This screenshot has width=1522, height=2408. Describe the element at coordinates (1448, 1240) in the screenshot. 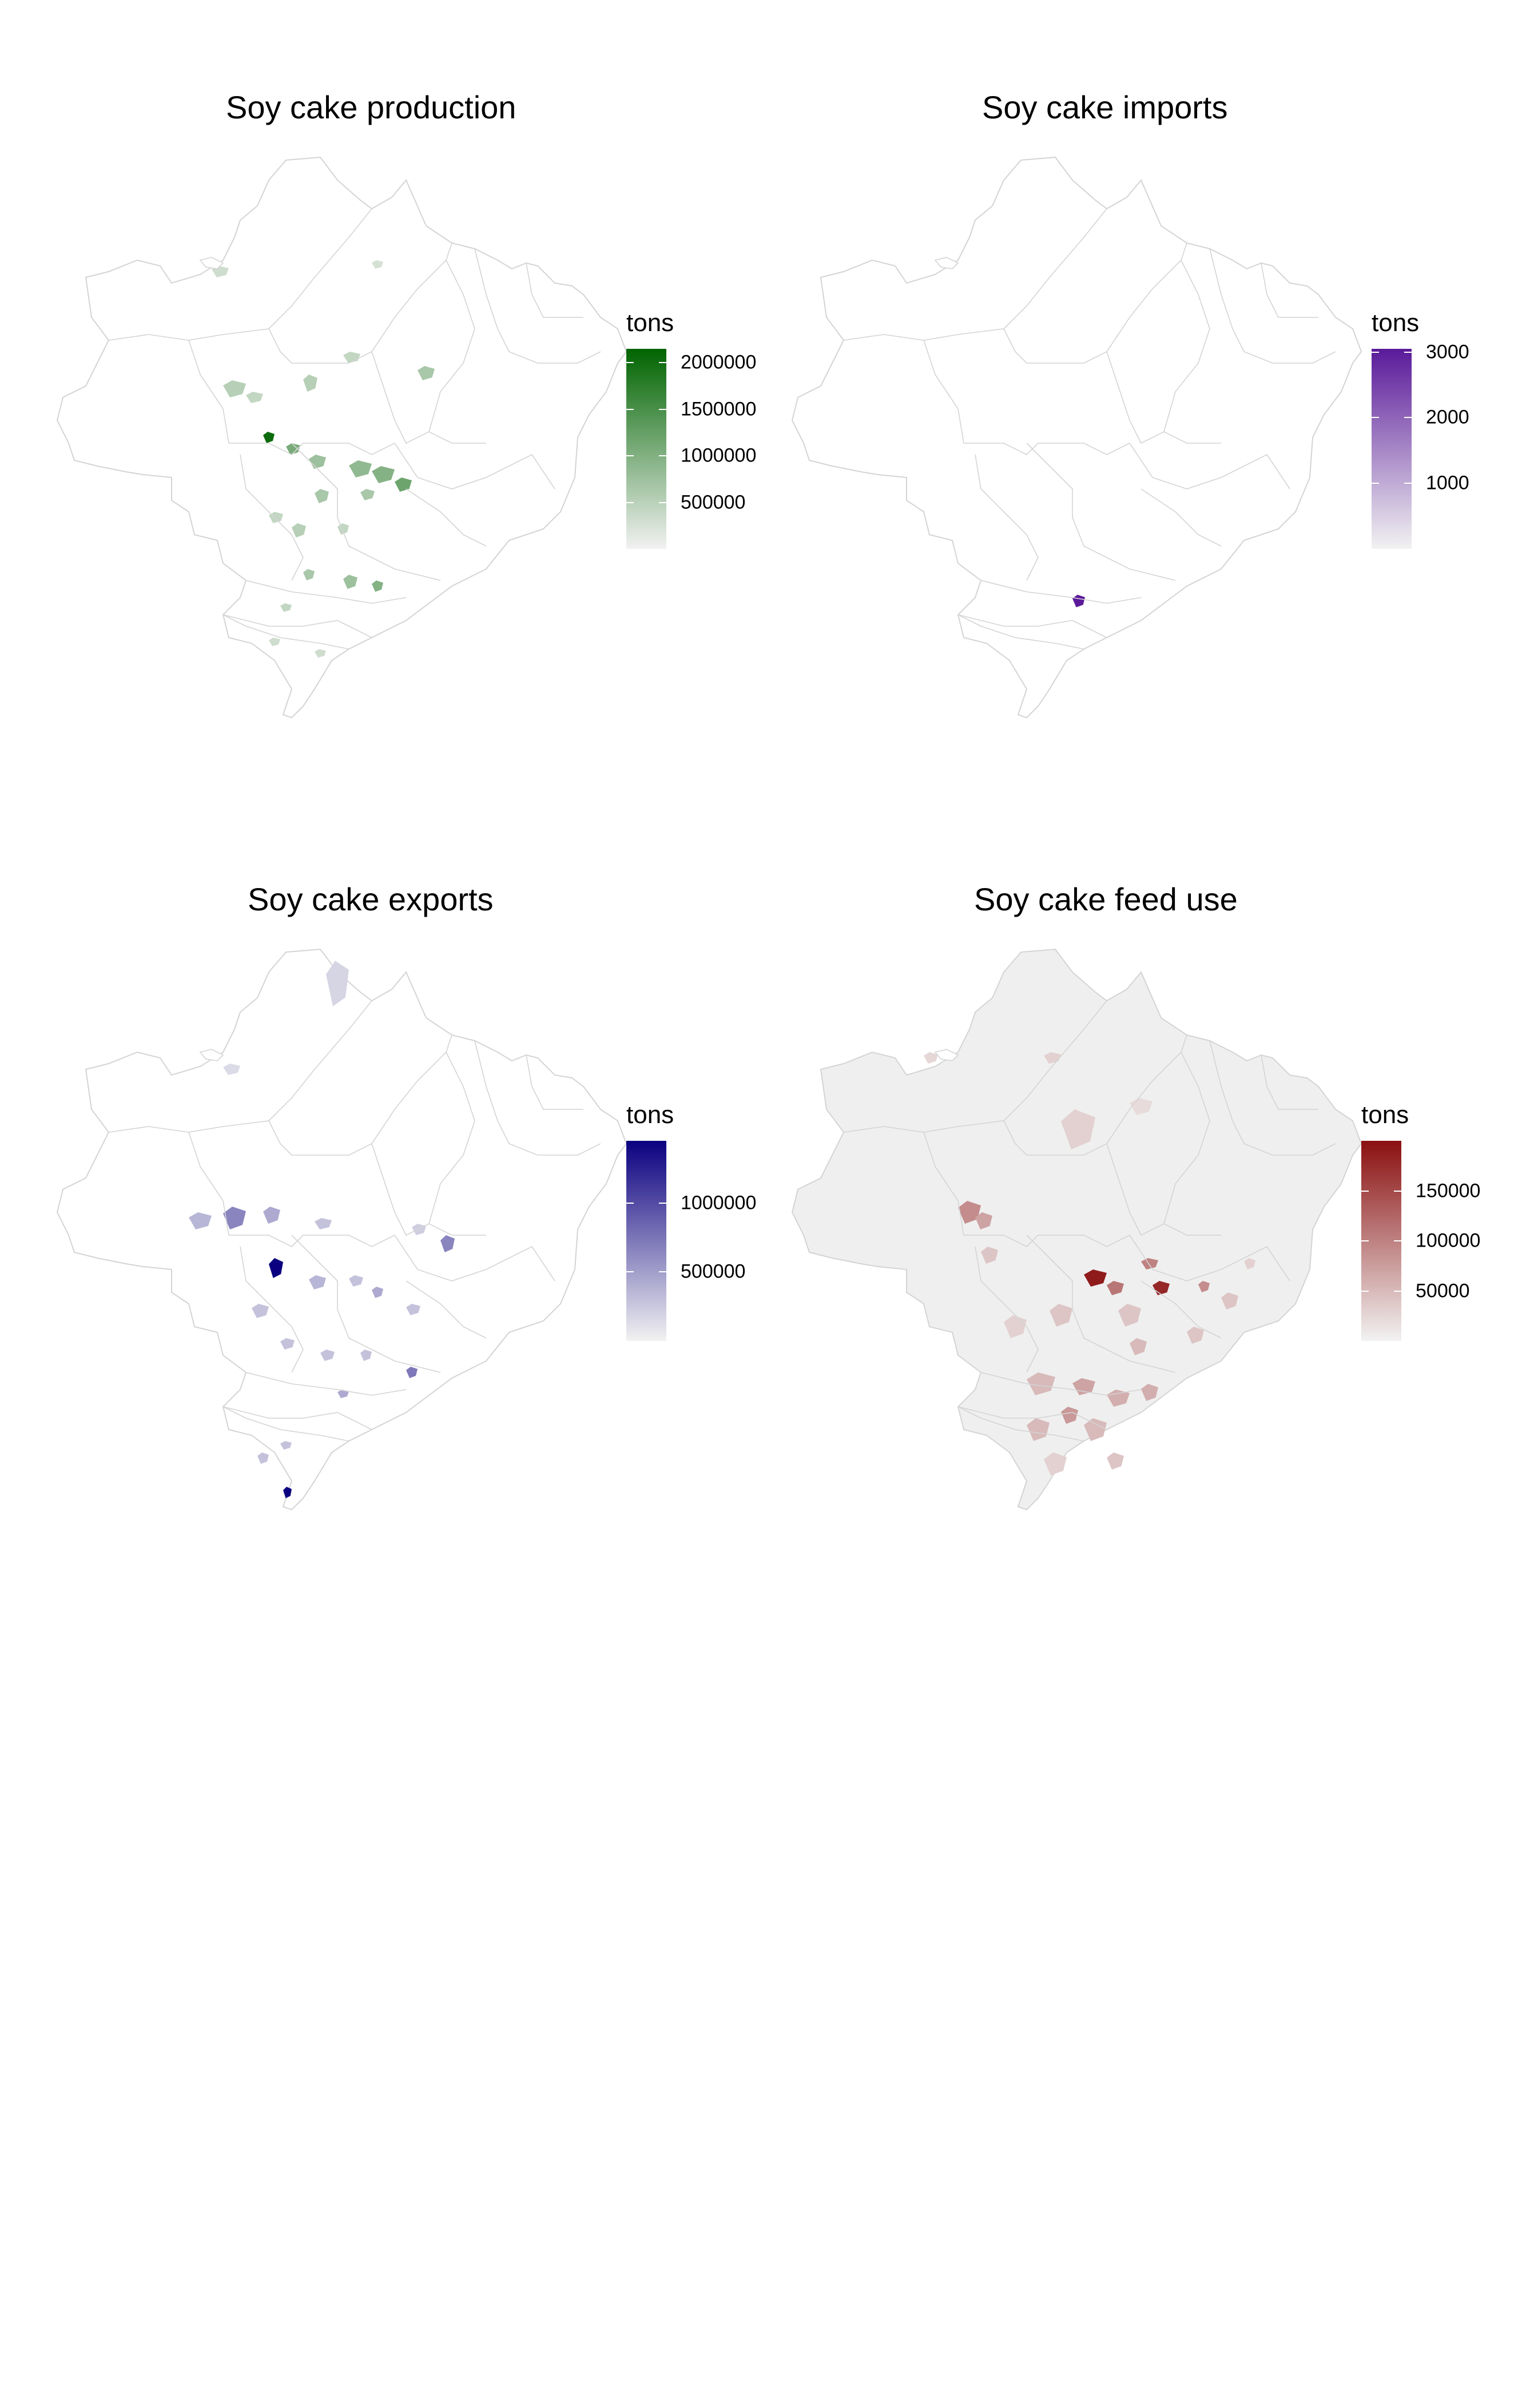

I see `legend-tick-label: 100000` at that location.